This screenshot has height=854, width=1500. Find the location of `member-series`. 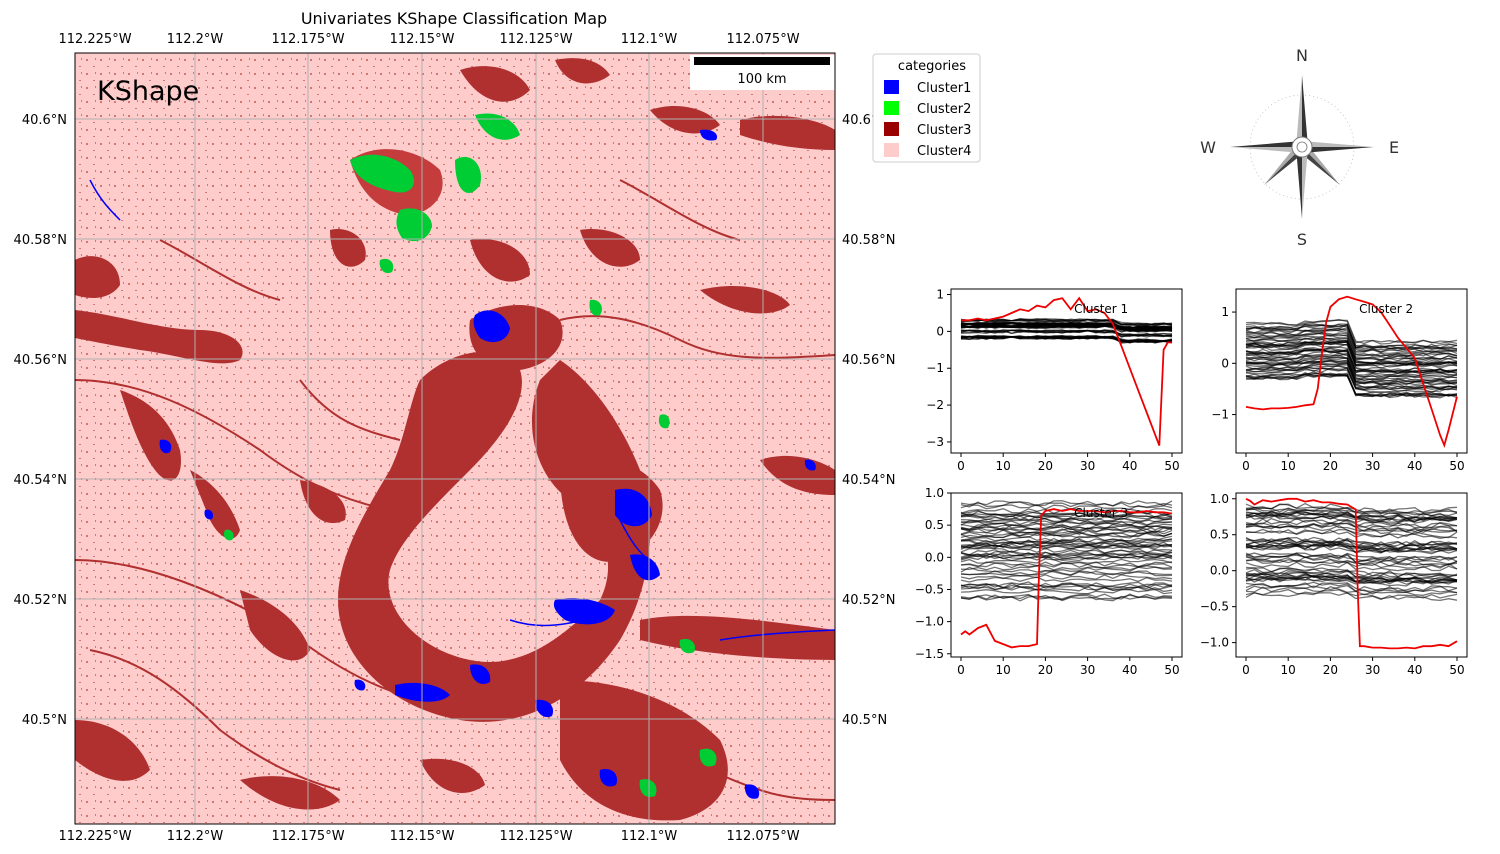

member-series is located at coordinates (1351, 358).